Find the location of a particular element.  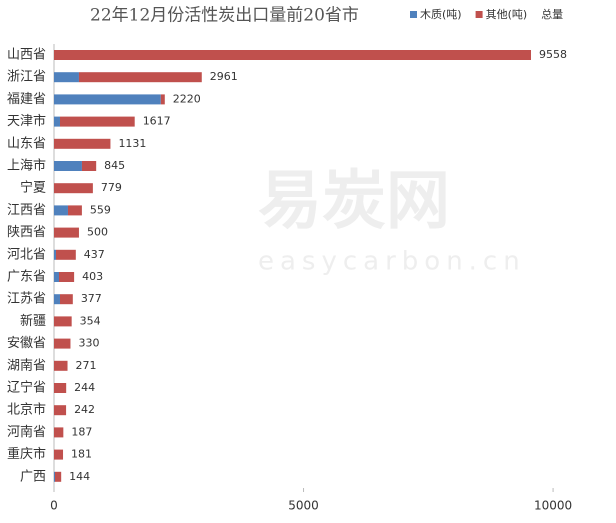

total-label: 403 is located at coordinates (92, 276).